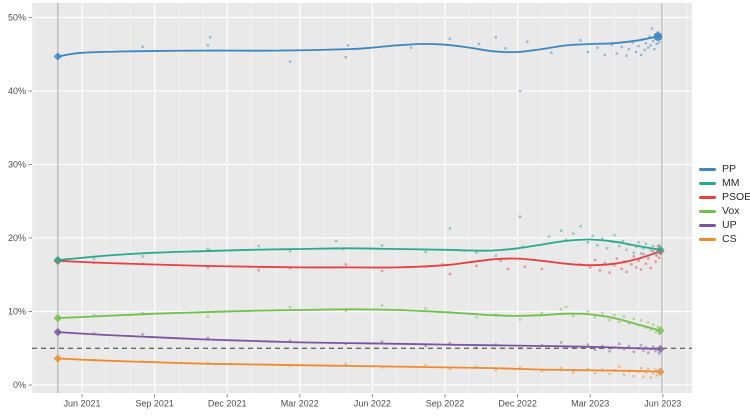 The width and height of the screenshot is (750, 417). What do you see at coordinates (731, 183) in the screenshot?
I see `legend-label-mm: MM` at bounding box center [731, 183].